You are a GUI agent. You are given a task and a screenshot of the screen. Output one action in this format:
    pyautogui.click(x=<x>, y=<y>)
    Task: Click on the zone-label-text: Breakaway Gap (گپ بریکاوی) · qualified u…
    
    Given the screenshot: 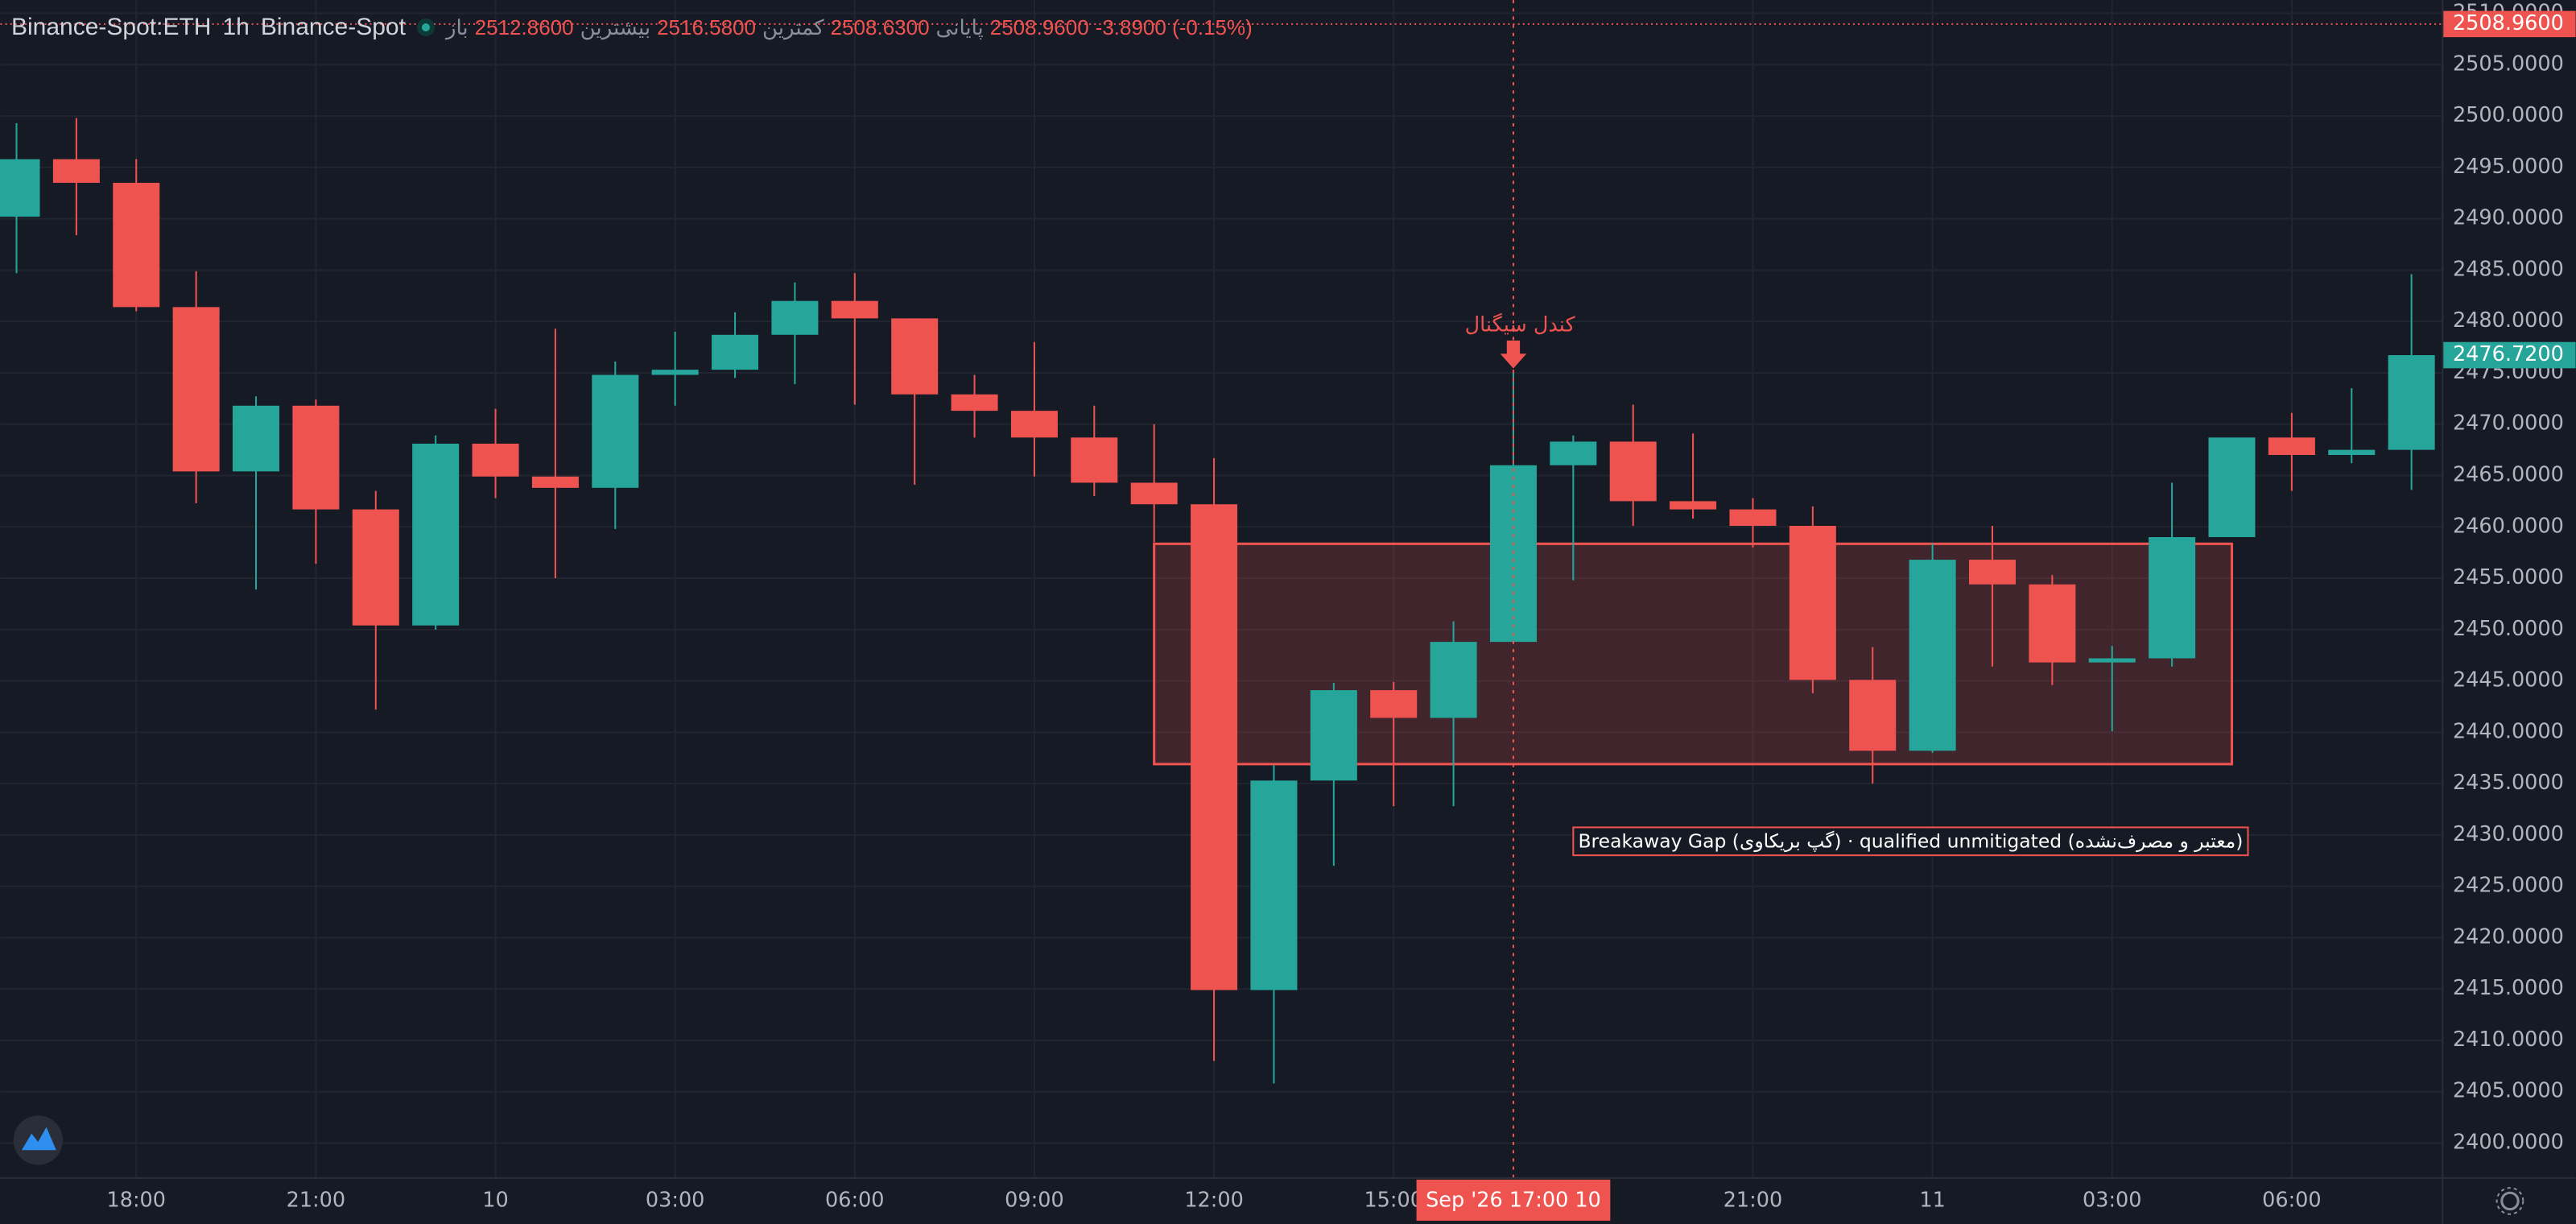 What is the action you would take?
    pyautogui.click(x=1910, y=840)
    